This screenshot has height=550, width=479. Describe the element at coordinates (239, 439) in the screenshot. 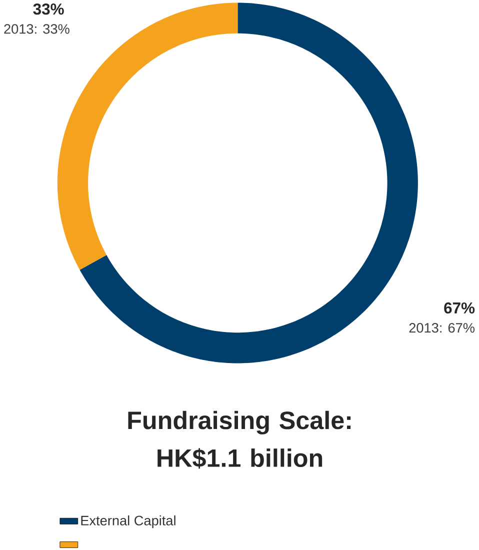

I see `text: Fundraising Scale: HK$1.1 billion` at that location.